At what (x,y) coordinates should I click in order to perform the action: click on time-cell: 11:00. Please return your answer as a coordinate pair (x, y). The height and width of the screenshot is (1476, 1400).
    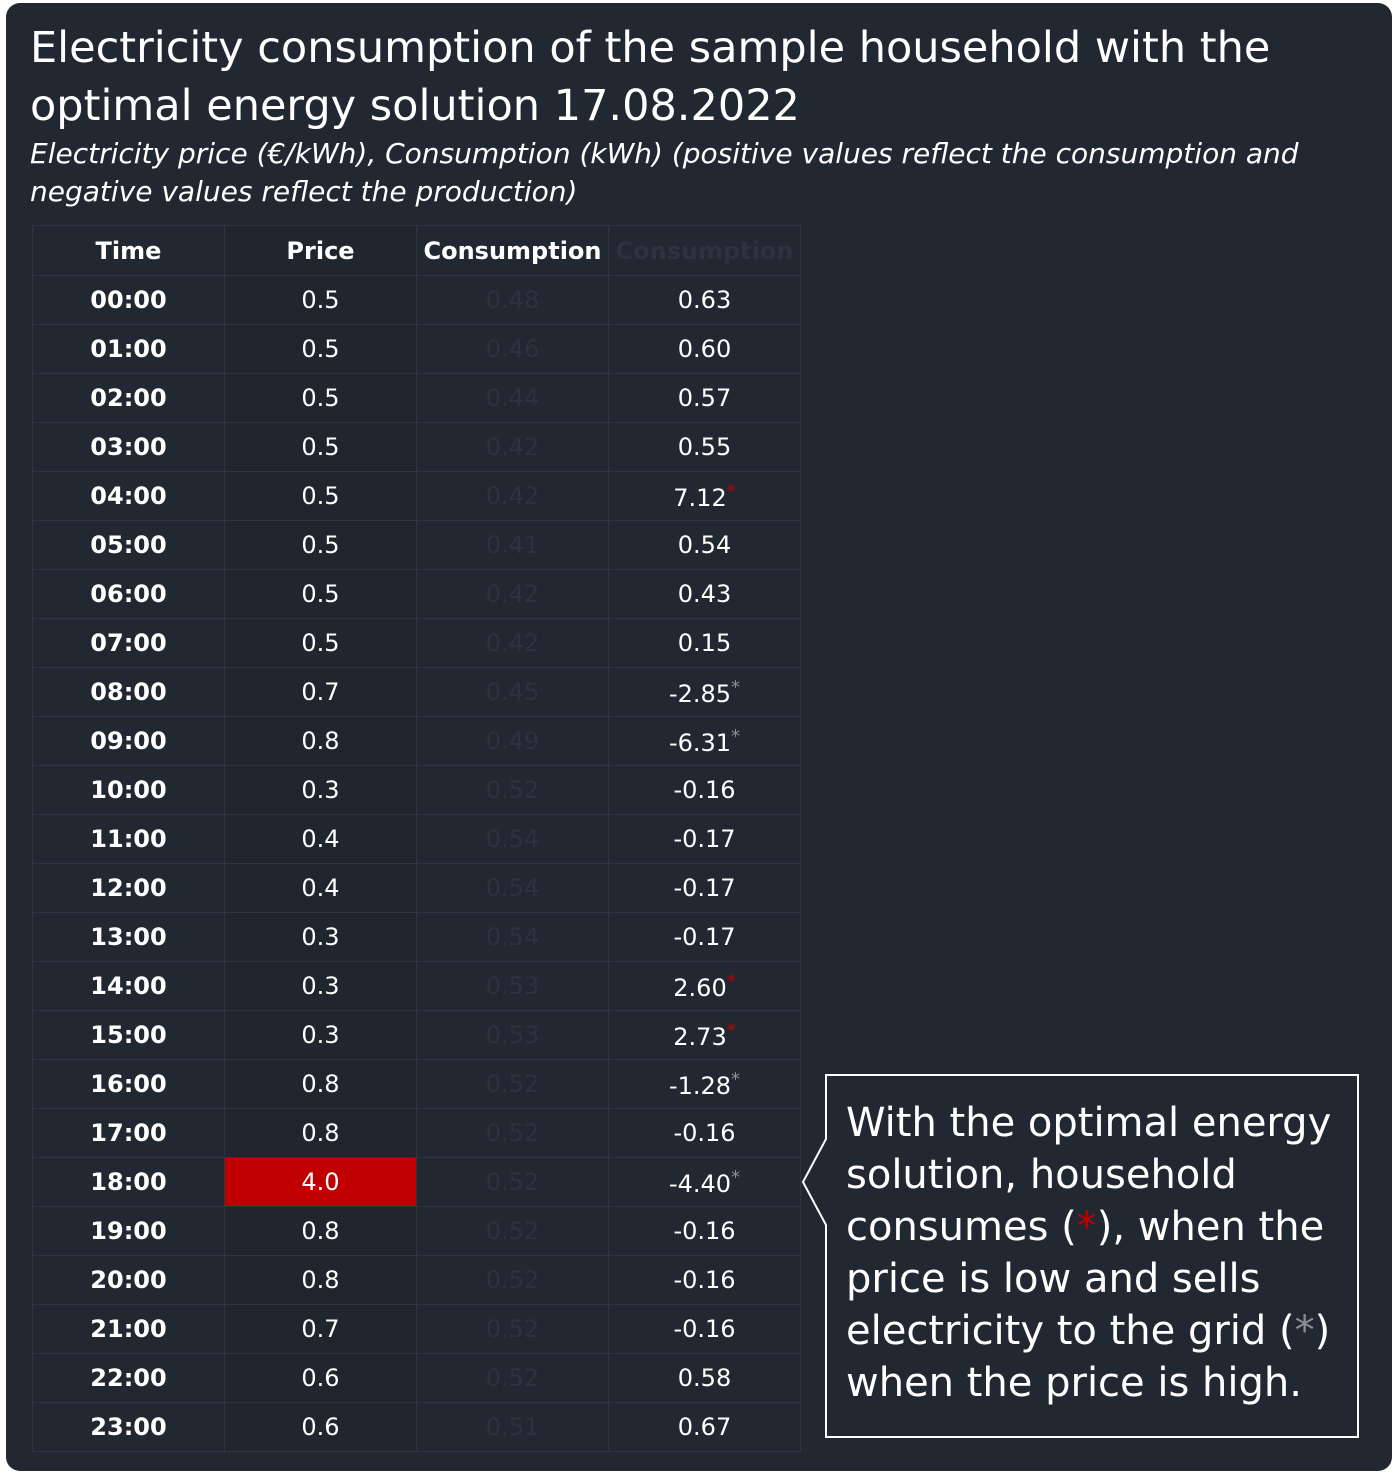
    Looking at the image, I should click on (128, 839).